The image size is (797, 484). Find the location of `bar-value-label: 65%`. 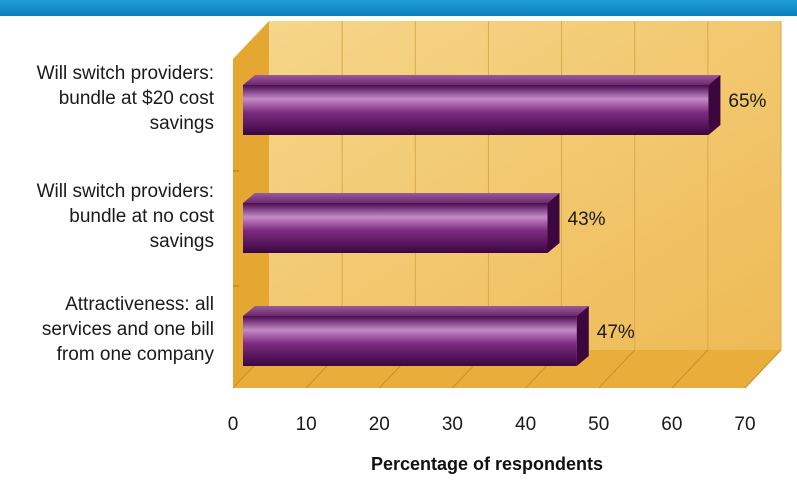

bar-value-label: 65% is located at coordinates (747, 101).